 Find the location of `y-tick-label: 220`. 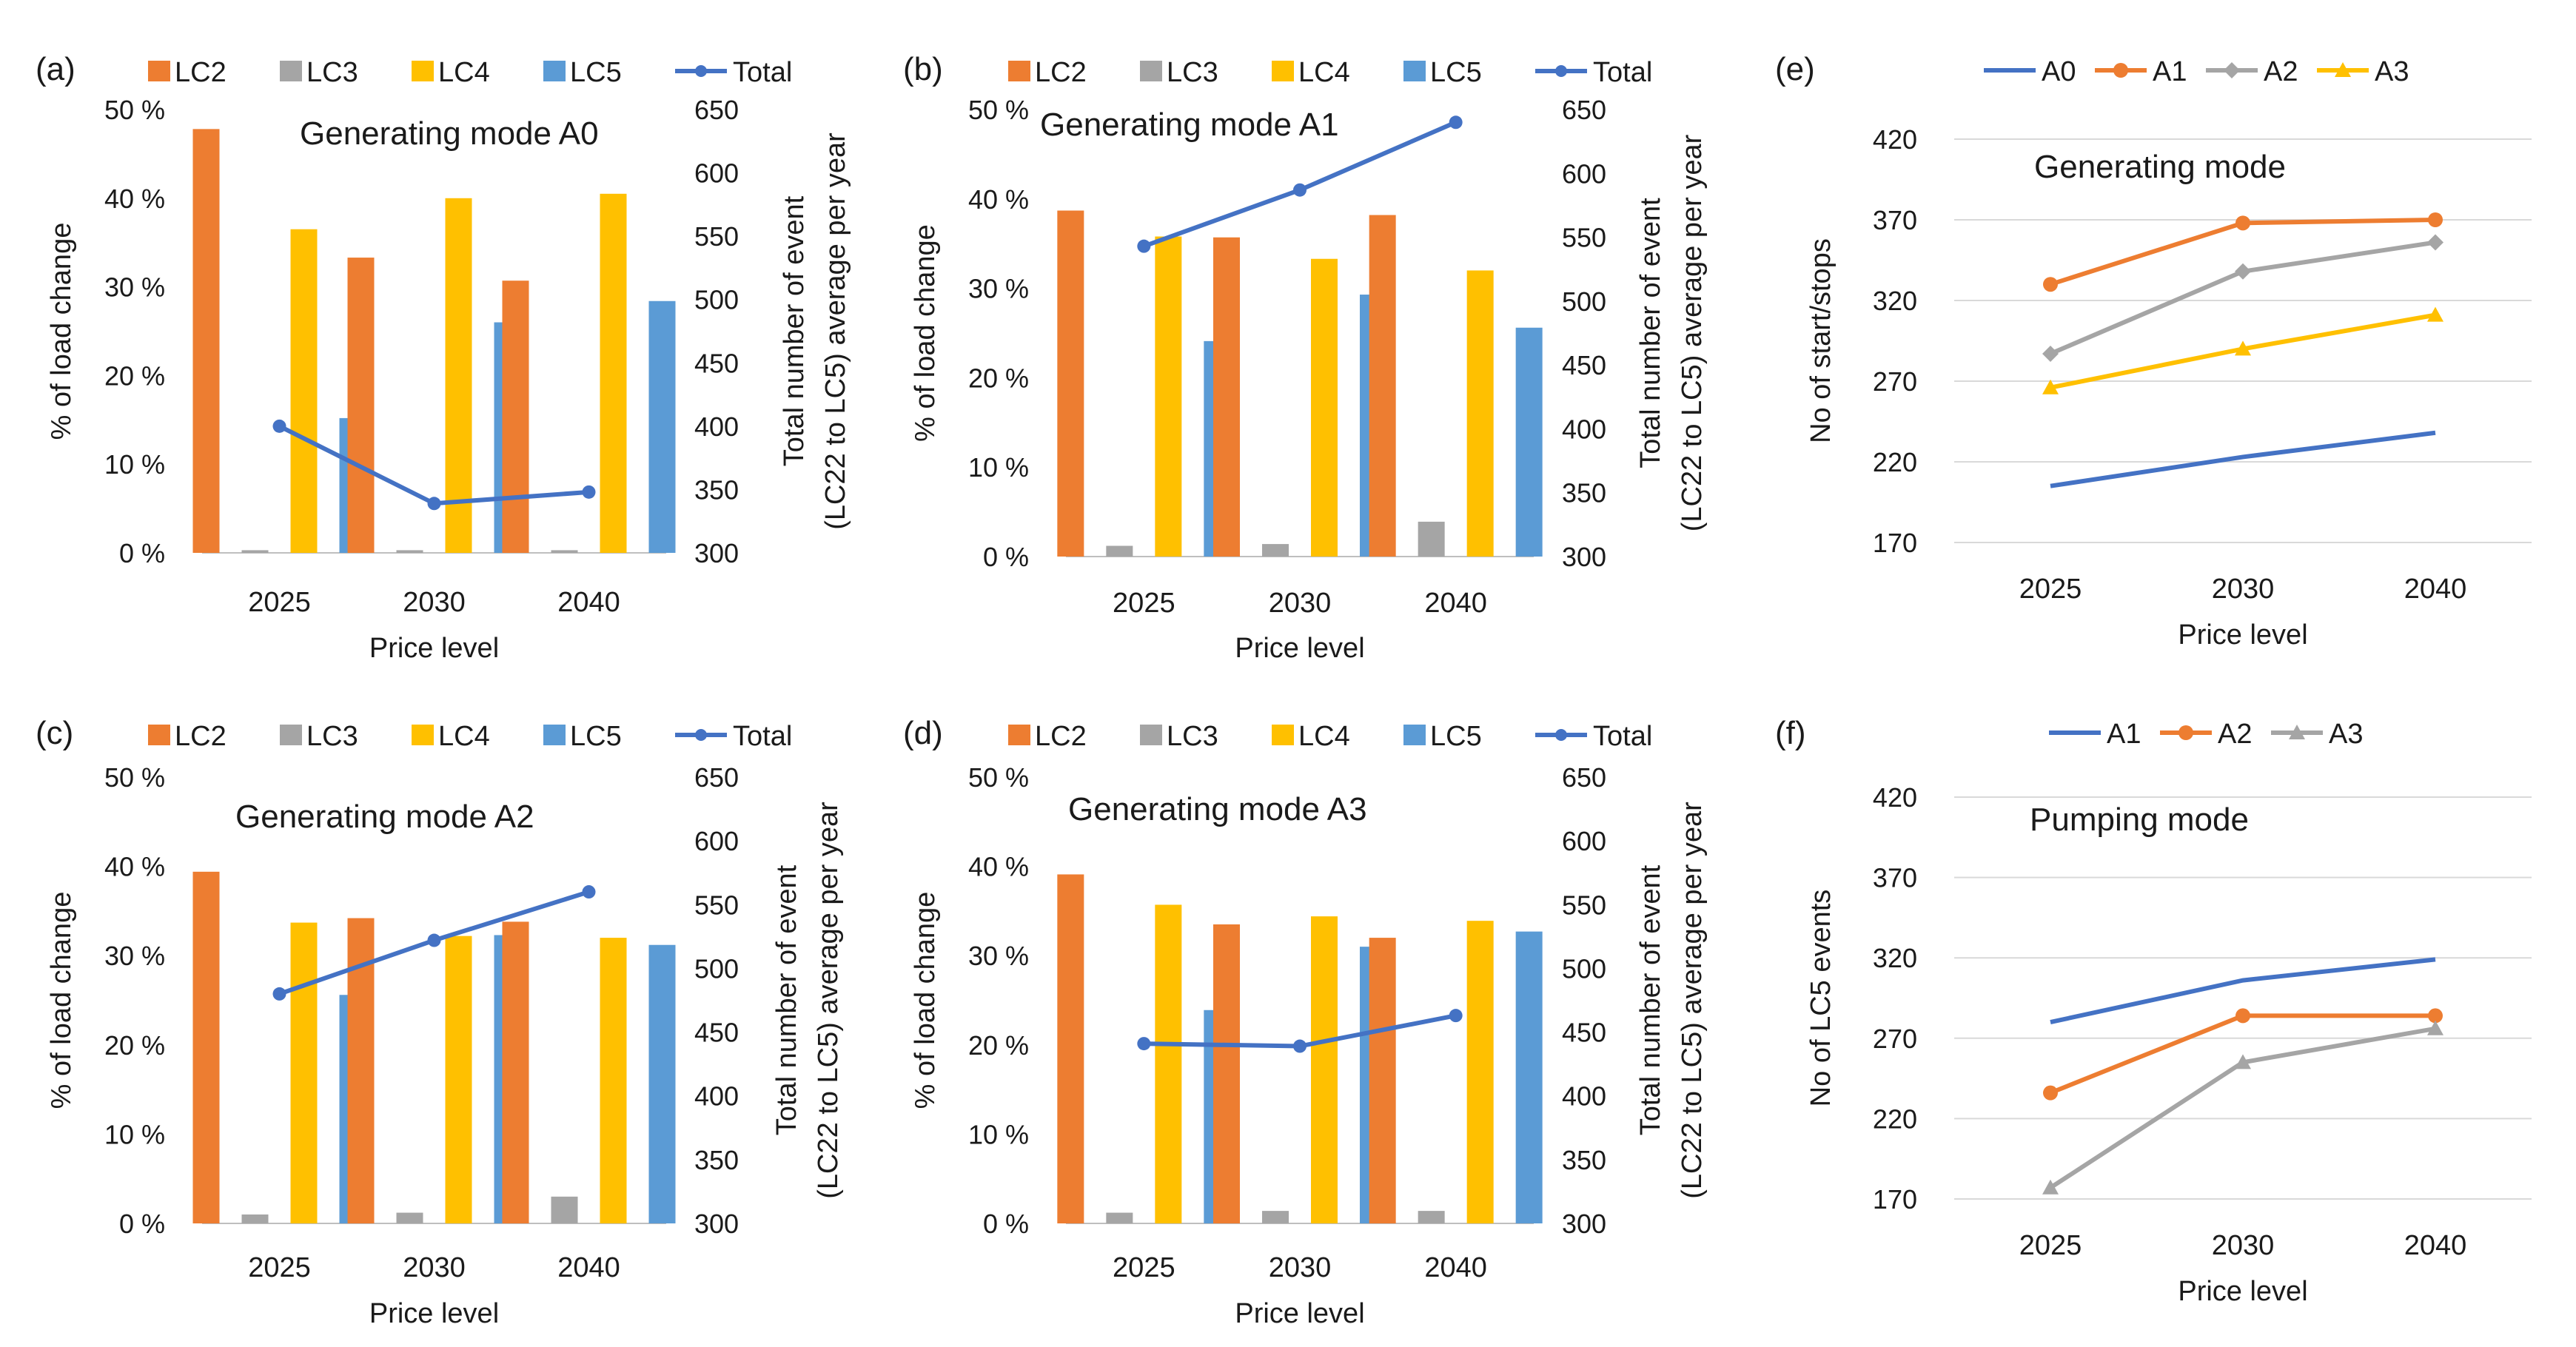

y-tick-label: 220 is located at coordinates (1895, 1119).